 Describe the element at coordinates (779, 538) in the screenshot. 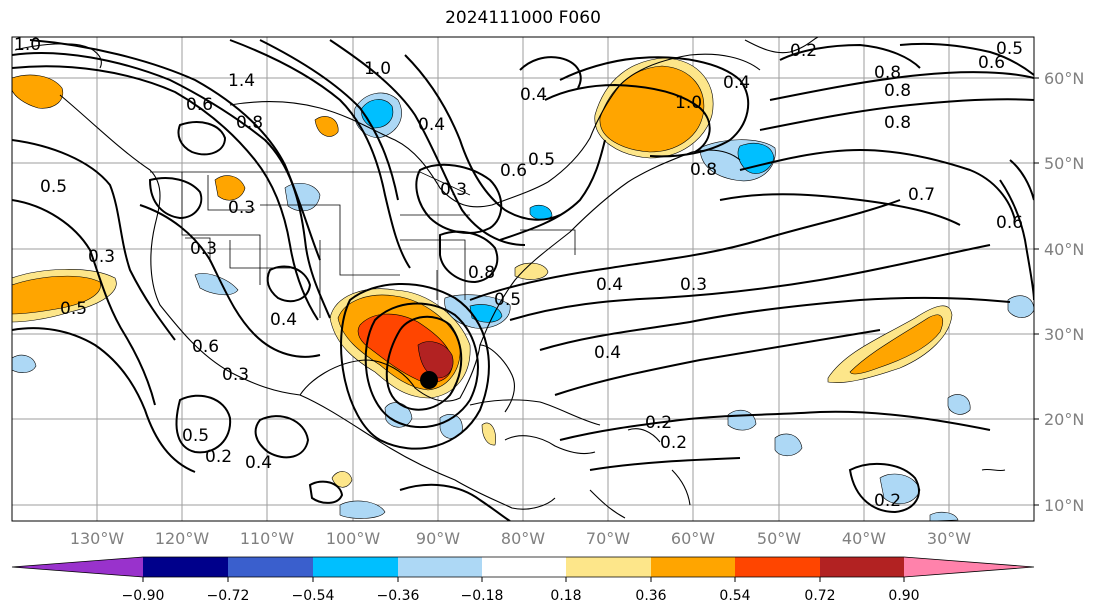

I see `lon-label-50w: 50°W` at that location.